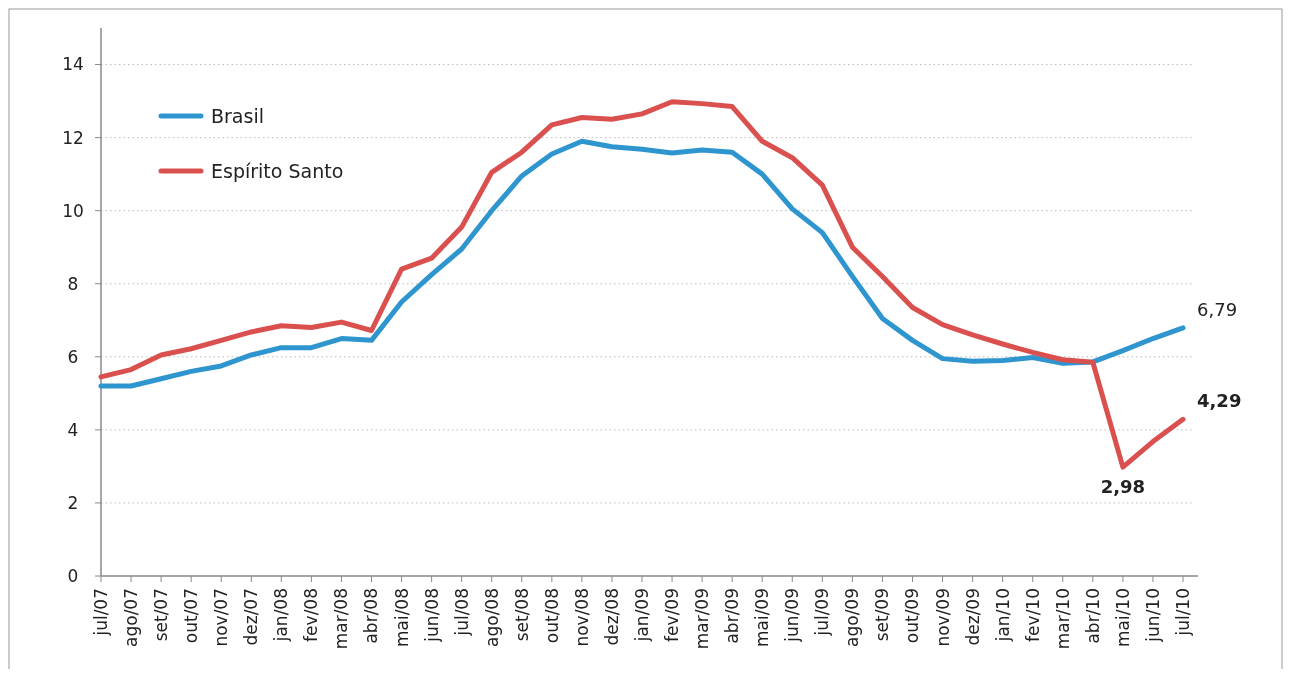 The height and width of the screenshot is (677, 1291). I want to click on x-tick-label: dez/07, so click(251, 617).